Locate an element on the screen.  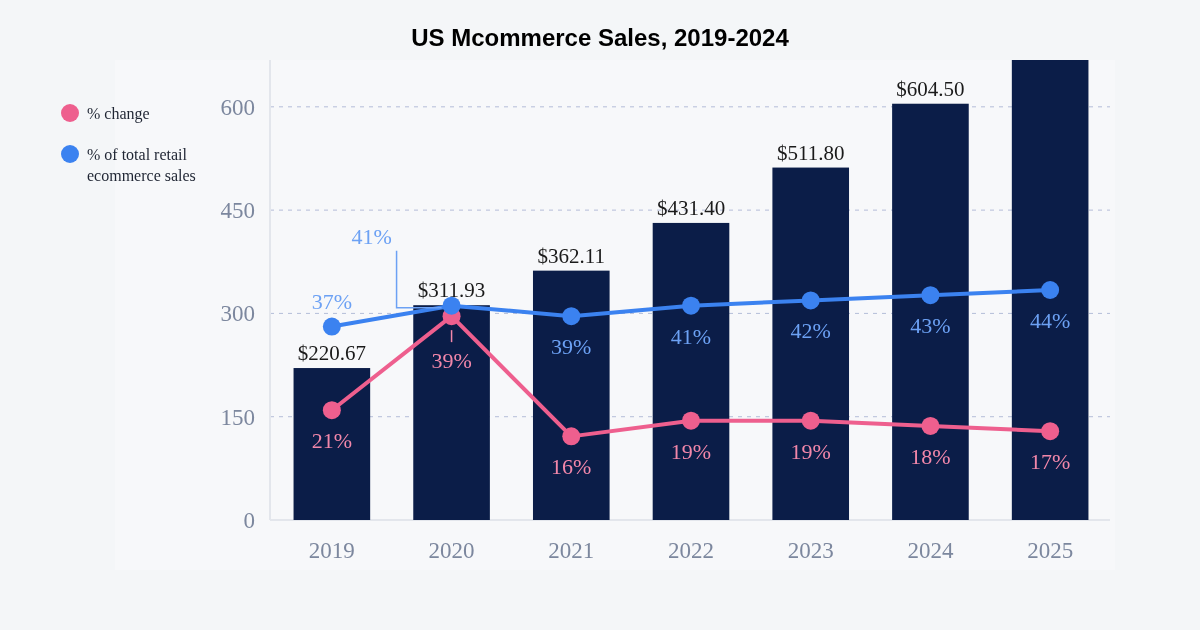
data-label: $431.40 is located at coordinates (691, 207).